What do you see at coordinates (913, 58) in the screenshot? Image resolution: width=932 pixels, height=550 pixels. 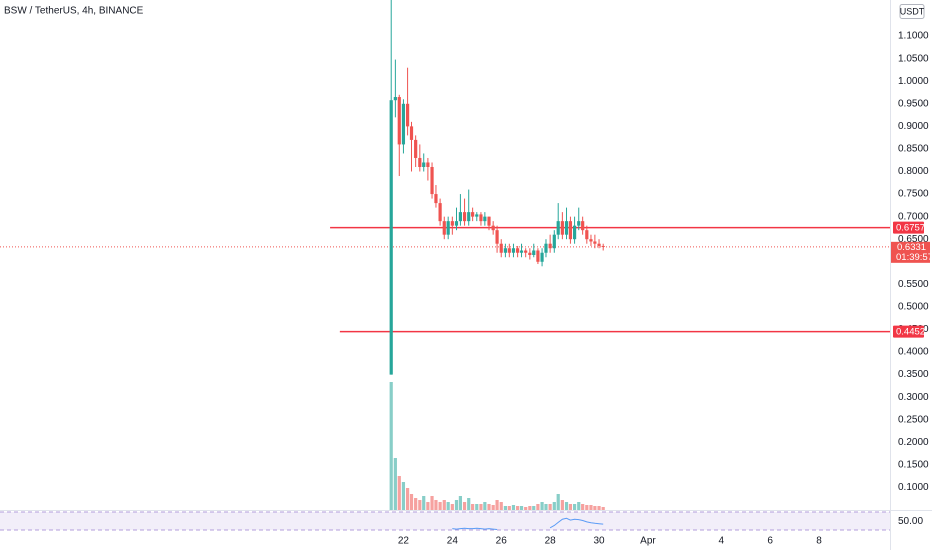 I see `y-tick-label: 1.0500` at bounding box center [913, 58].